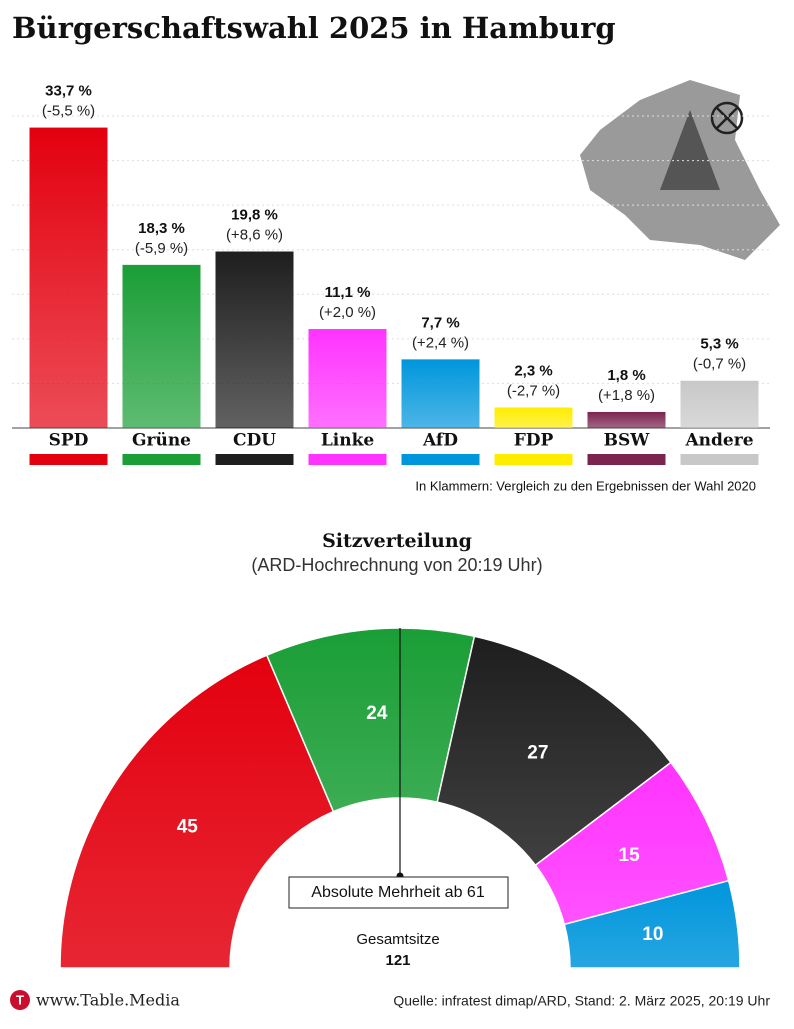  I want to click on change-label: (+8,6 %), so click(254, 234).